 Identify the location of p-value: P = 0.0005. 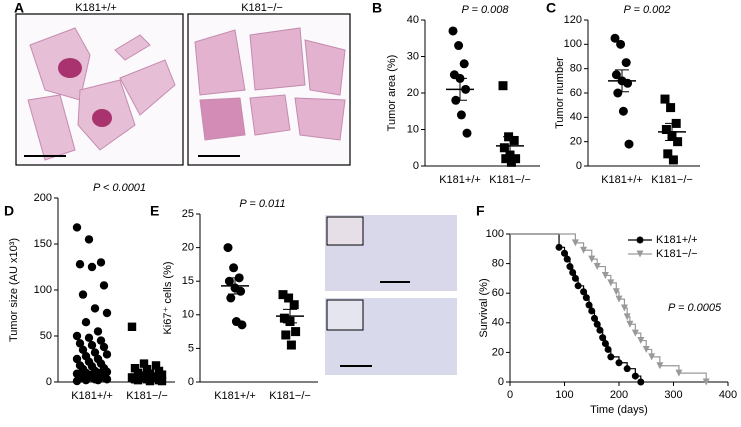
(695, 308).